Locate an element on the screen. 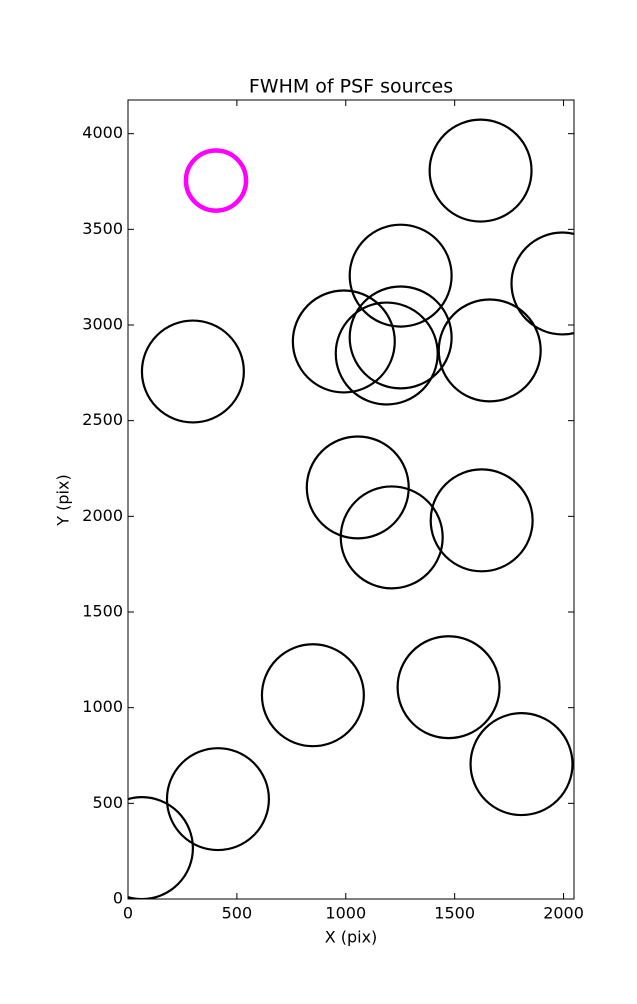  y-tick-label: 1000 is located at coordinates (102, 706).